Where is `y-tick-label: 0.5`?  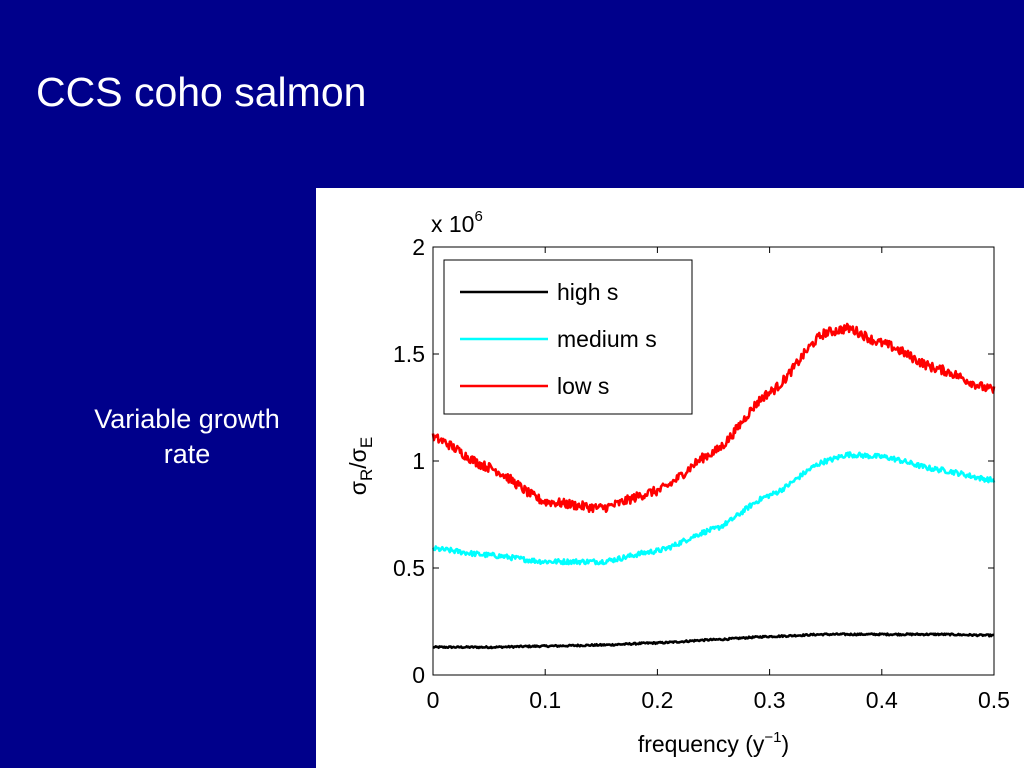 y-tick-label: 0.5 is located at coordinates (409, 568).